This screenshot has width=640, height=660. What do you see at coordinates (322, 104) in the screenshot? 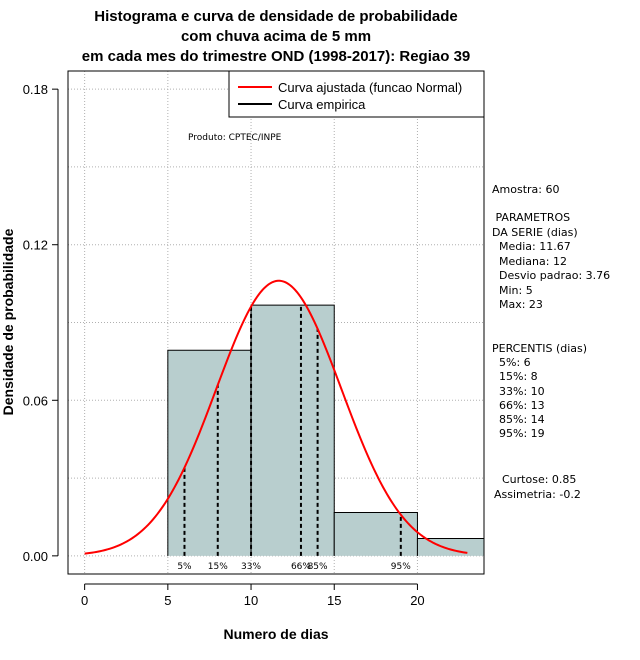
I see `legend-label-empirical: Curva empirica` at bounding box center [322, 104].